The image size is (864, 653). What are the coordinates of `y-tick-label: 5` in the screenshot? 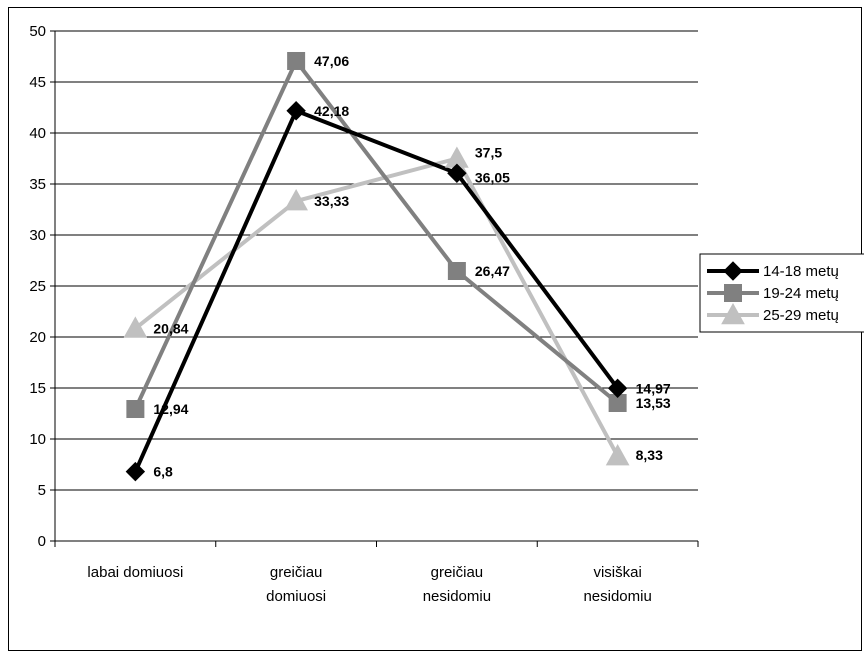 It's located at (42, 490).